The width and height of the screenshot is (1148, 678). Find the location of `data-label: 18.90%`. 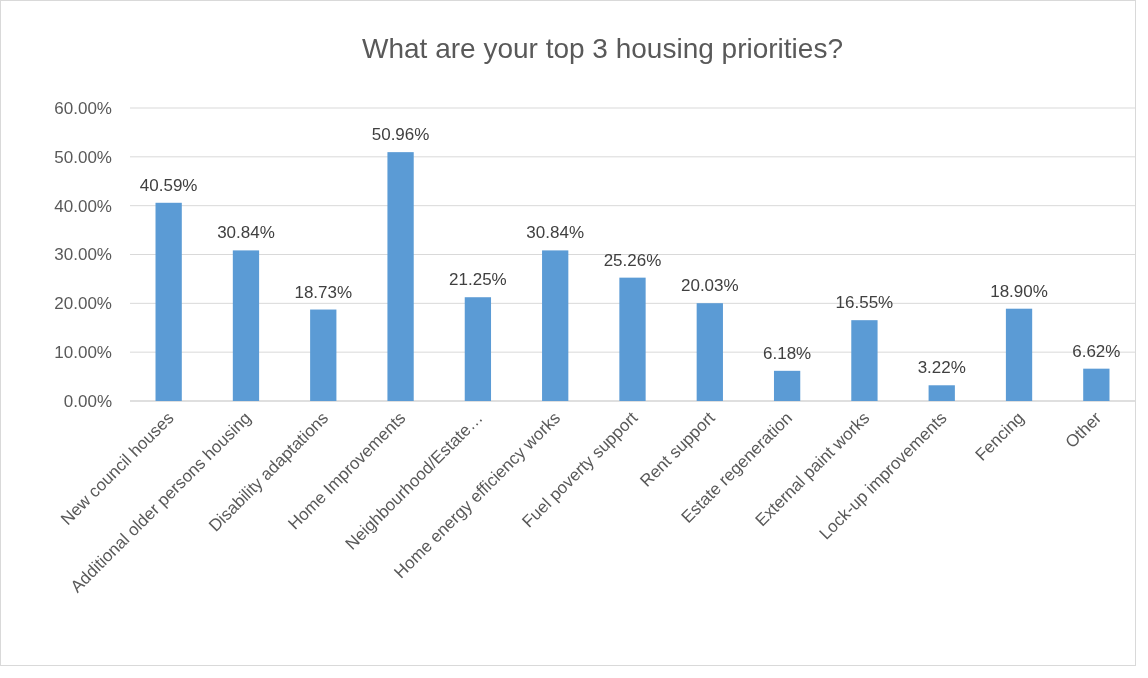

data-label: 18.90% is located at coordinates (1019, 291).